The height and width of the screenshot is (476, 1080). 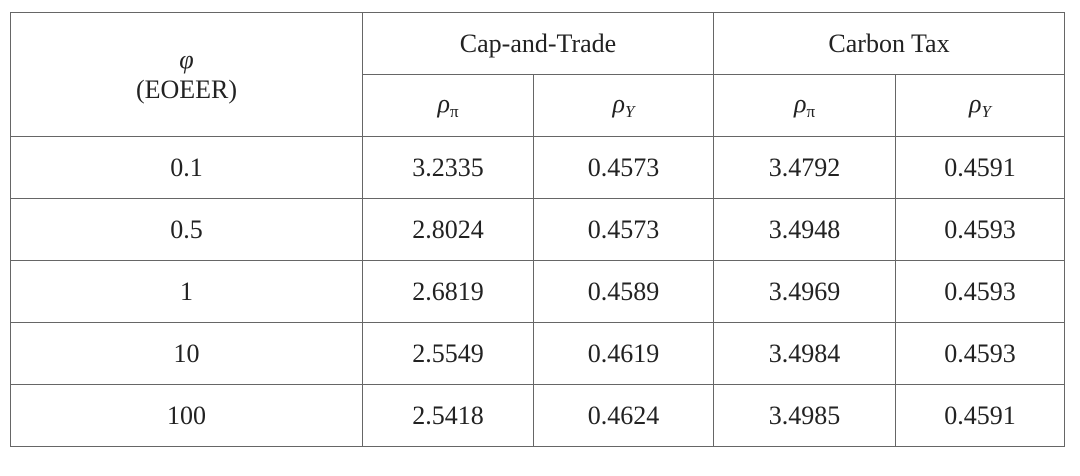 What do you see at coordinates (805, 167) in the screenshot?
I see `cell-value: 3.4792` at bounding box center [805, 167].